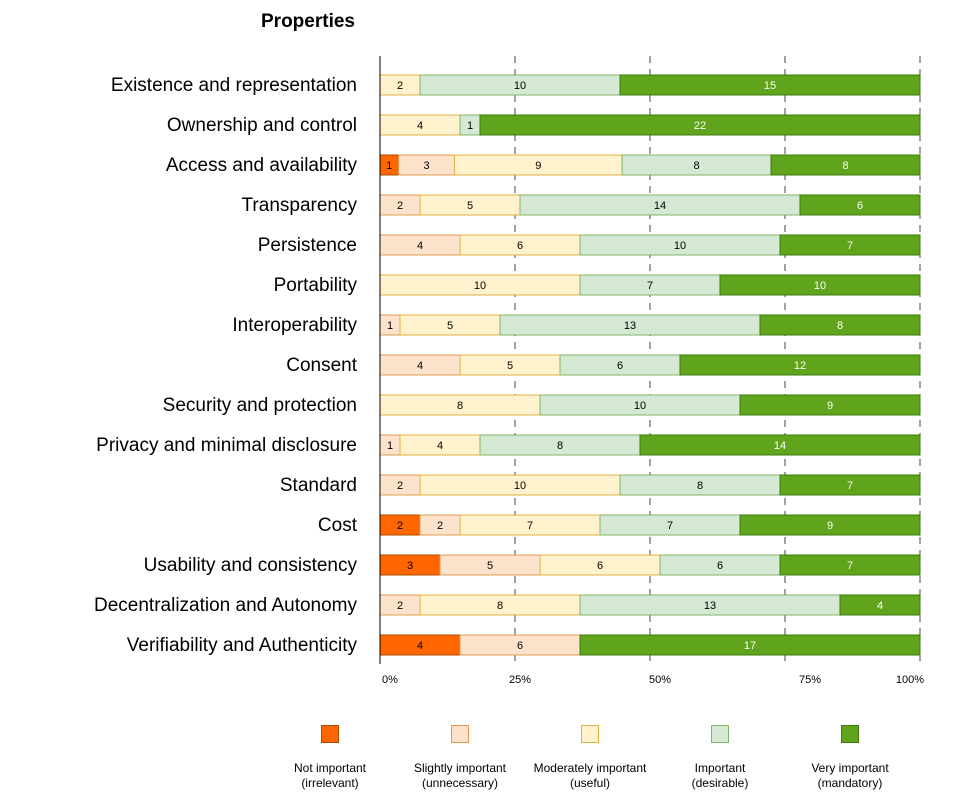 The height and width of the screenshot is (796, 960). Describe the element at coordinates (262, 125) in the screenshot. I see `category-label: Ownership and control` at that location.